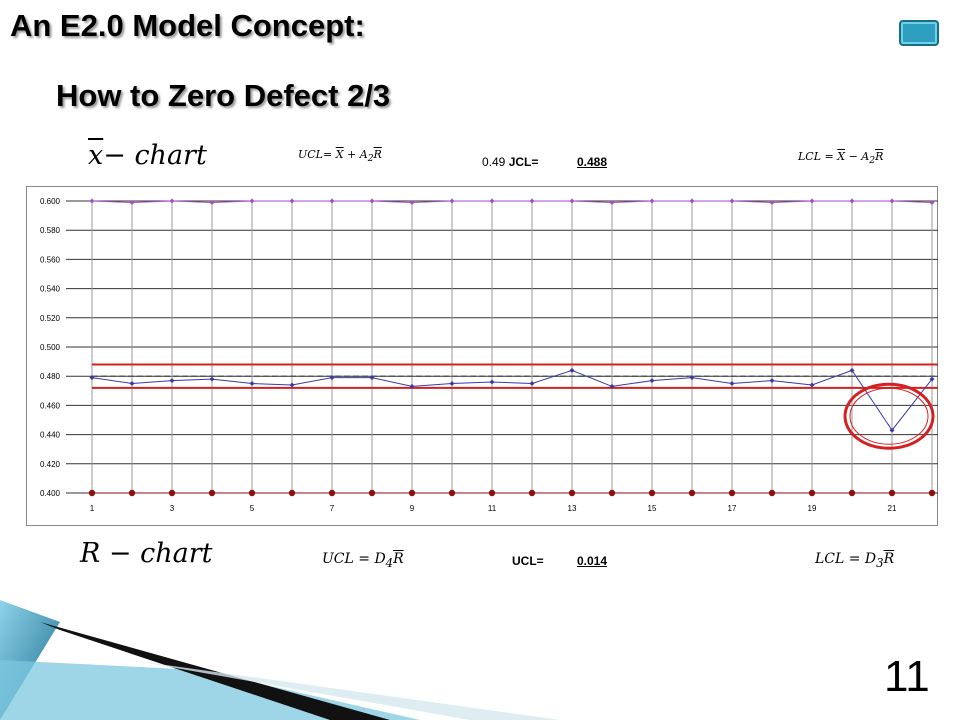 The width and height of the screenshot is (960, 720). I want to click on y-tick-label: 0.600, so click(50, 201).